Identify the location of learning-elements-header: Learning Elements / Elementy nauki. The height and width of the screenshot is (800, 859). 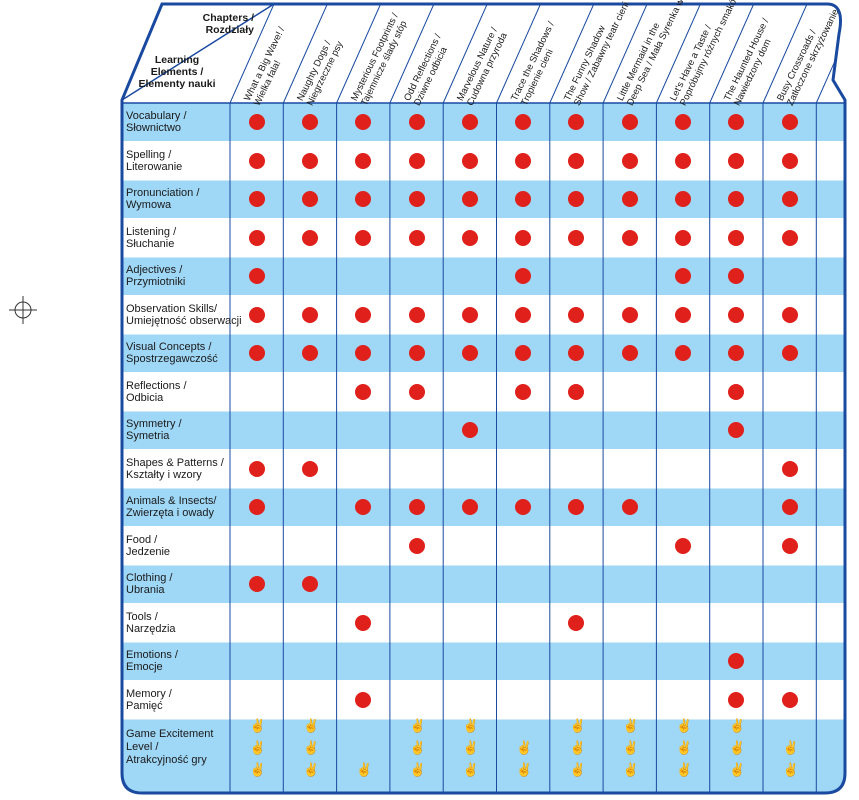
(177, 72).